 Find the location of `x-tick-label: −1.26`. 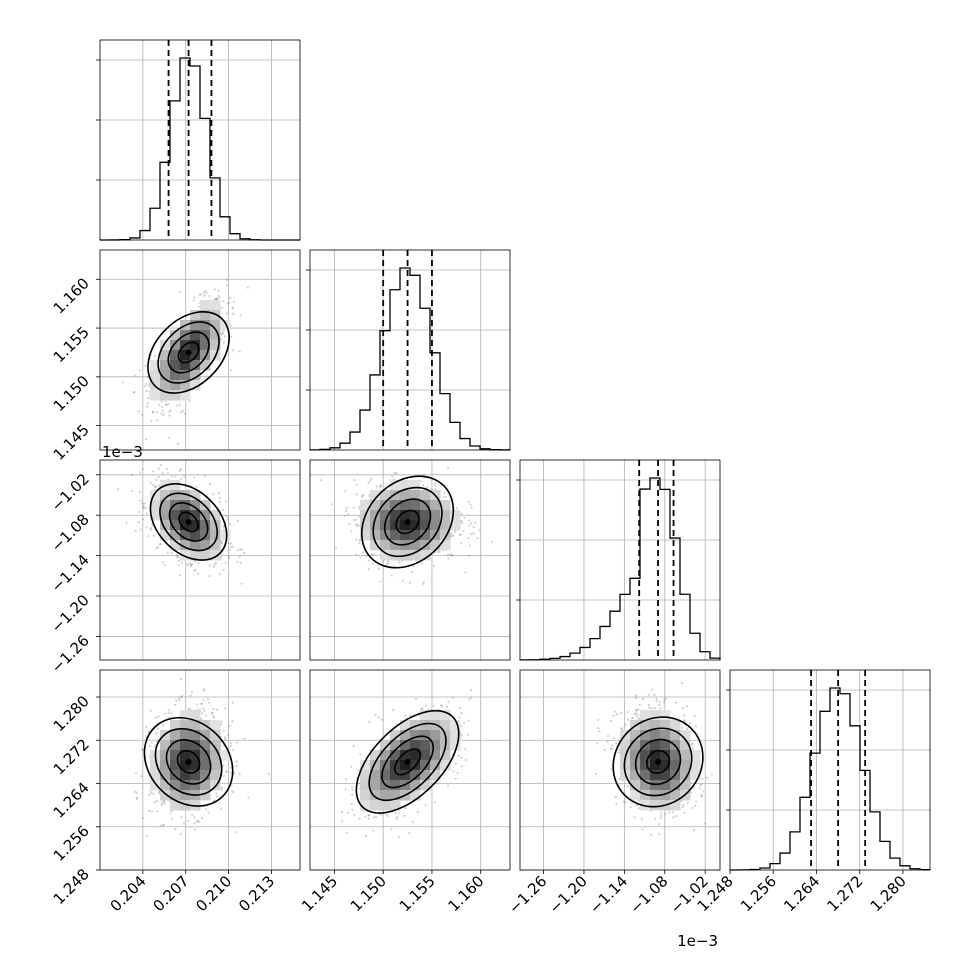

x-tick-label: −1.26 is located at coordinates (527, 894).